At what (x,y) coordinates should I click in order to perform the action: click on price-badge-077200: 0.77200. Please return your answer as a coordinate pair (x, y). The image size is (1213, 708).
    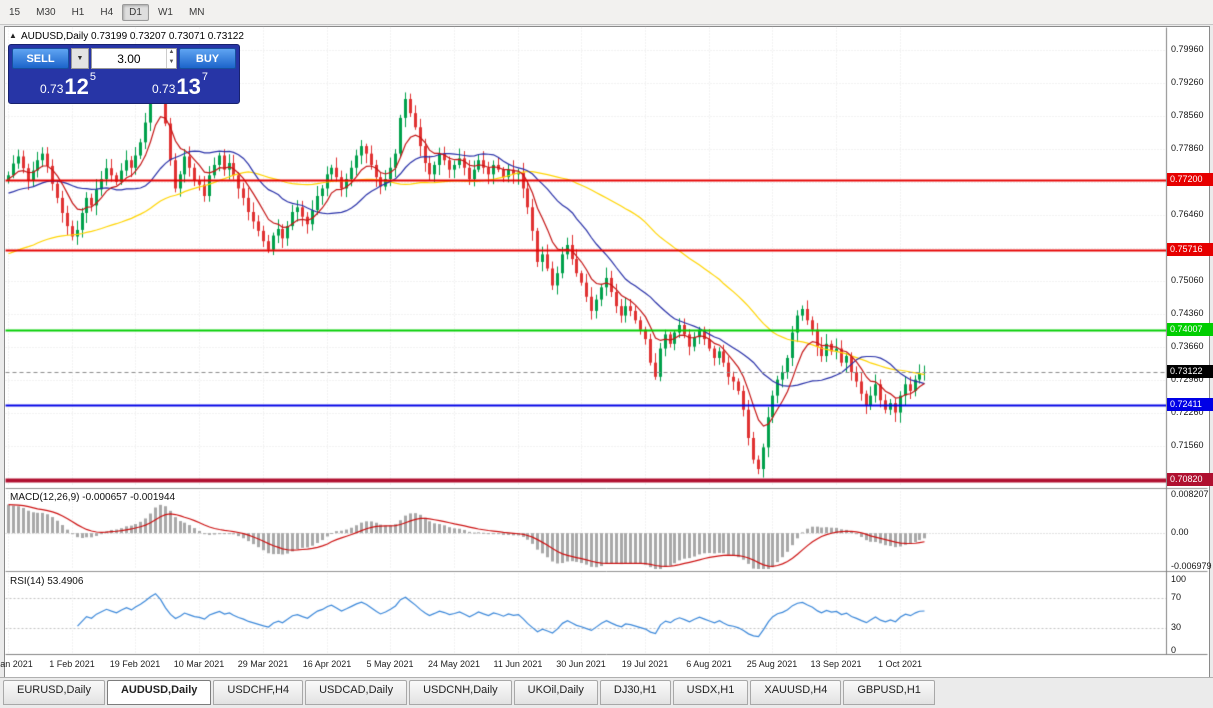
    Looking at the image, I should click on (1190, 179).